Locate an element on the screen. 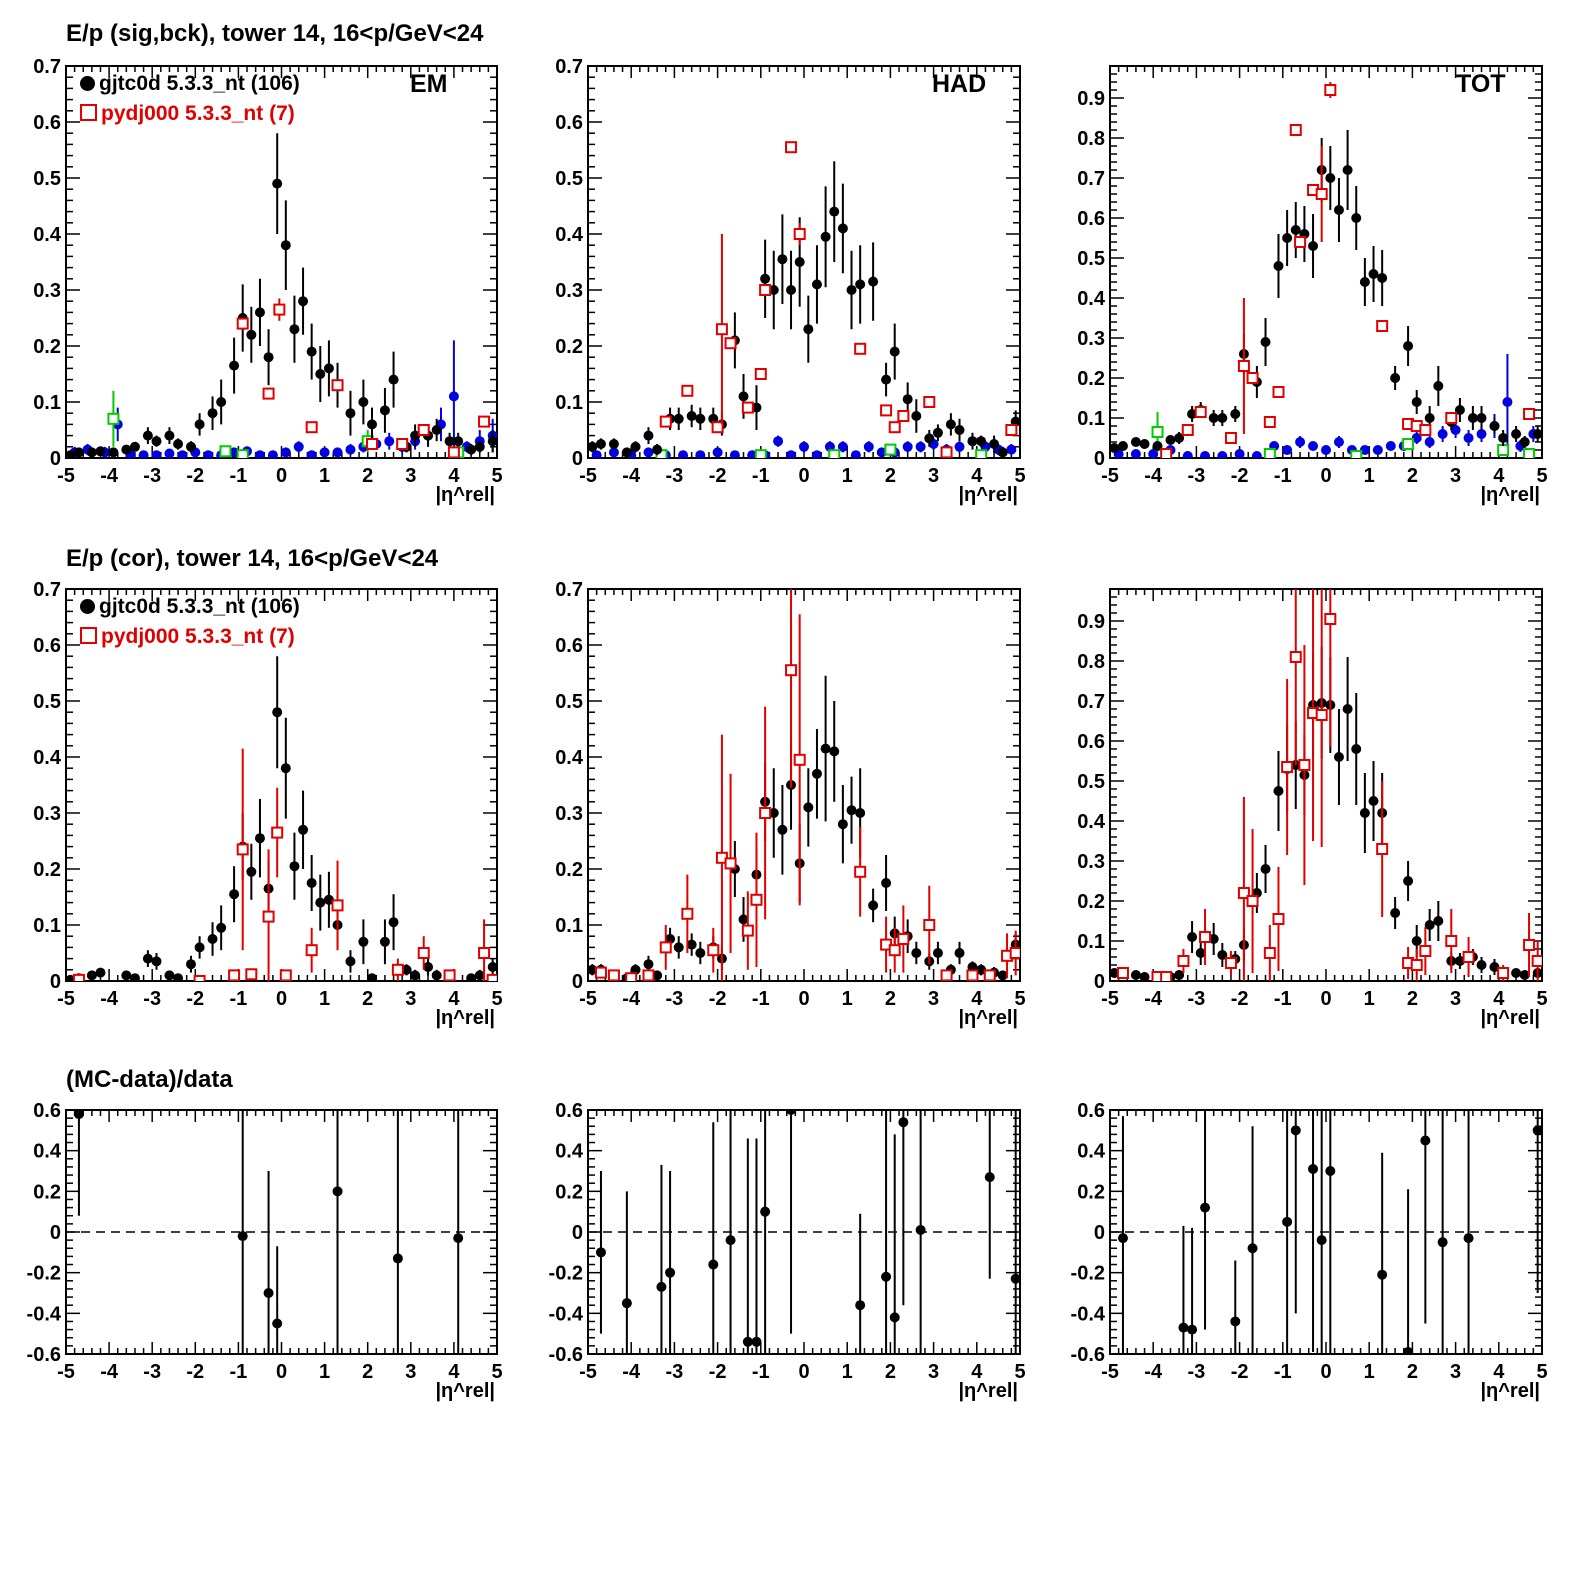 The width and height of the screenshot is (1575, 1580). x-axis-label: |η^rel| is located at coordinates (465, 1391).